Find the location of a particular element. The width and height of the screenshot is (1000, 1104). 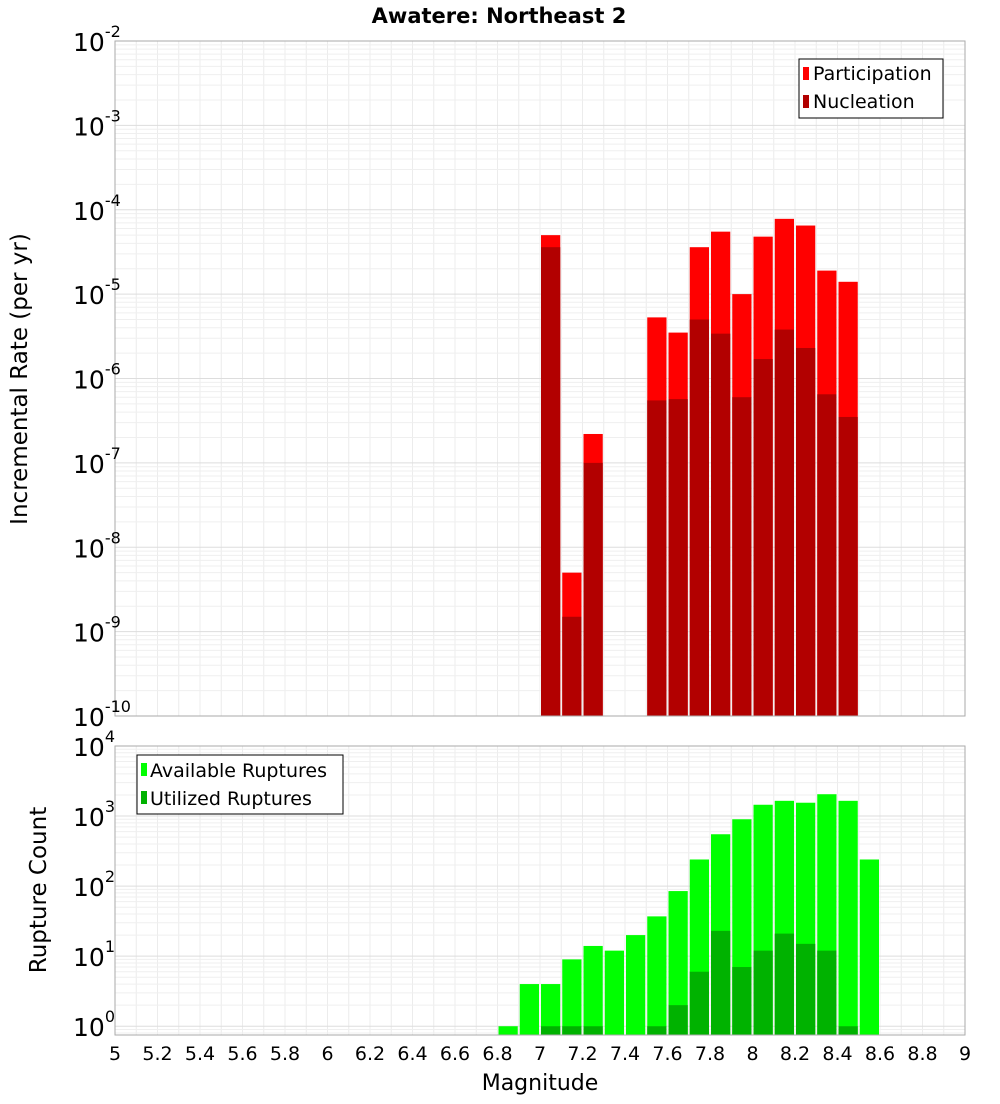

rate-y-tick-label: 10⁻⁵ is located at coordinates (97, 292).